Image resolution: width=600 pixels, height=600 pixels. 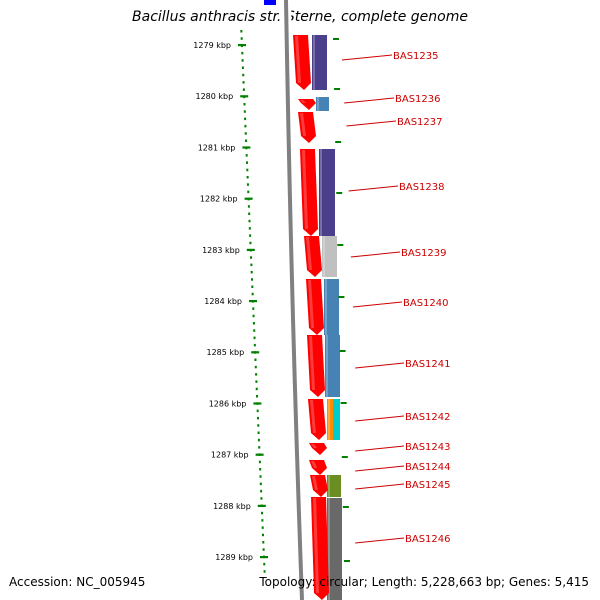 I want to click on backbone-line, so click(x=294, y=300).